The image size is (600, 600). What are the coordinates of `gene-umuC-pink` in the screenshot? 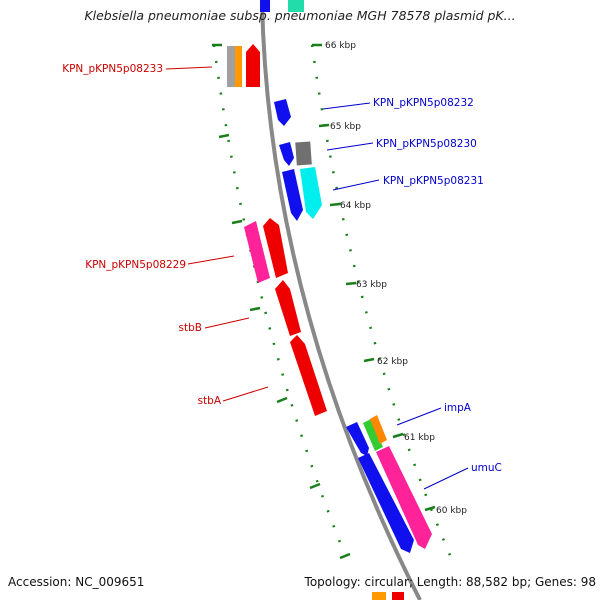 It's located at (404, 497).